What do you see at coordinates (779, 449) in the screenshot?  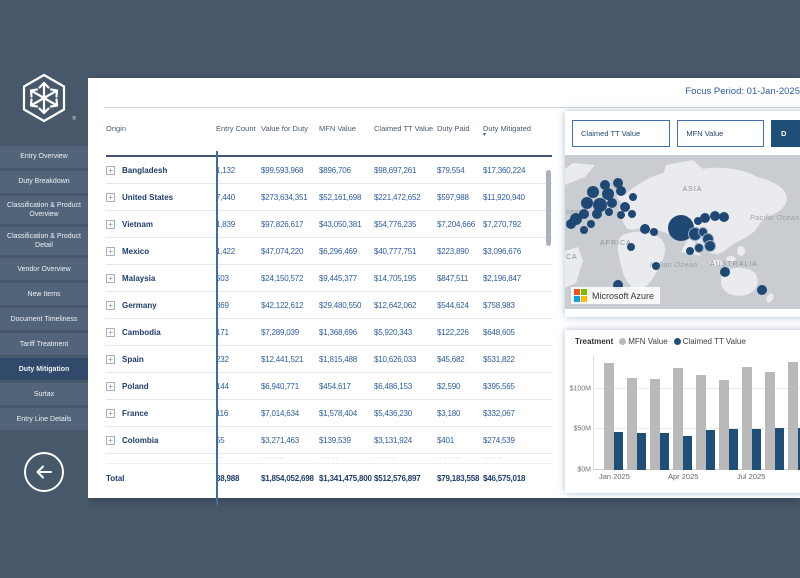 I see `bar-claimed-tt-value-aug-2025` at bounding box center [779, 449].